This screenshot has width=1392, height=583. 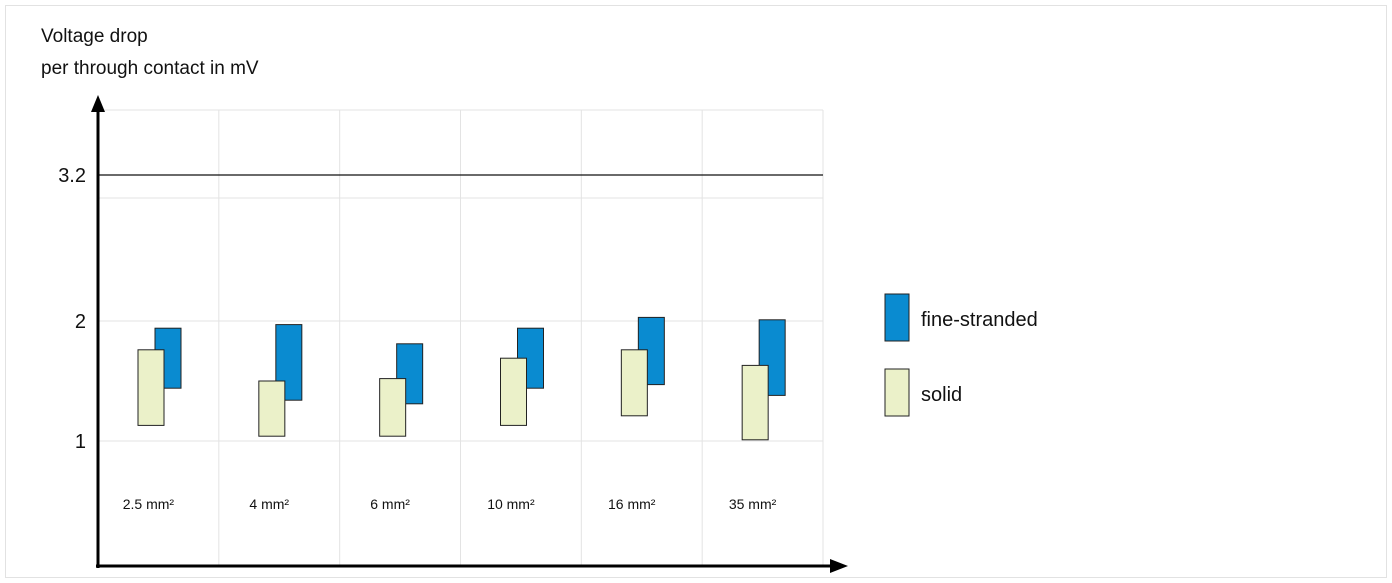 I want to click on x-axis-arrow-icon, so click(x=839, y=566).